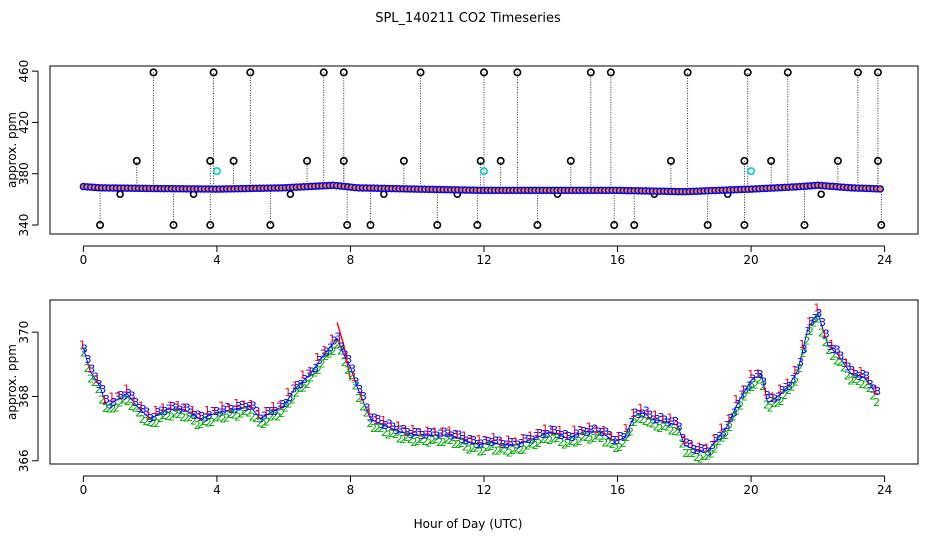  Describe the element at coordinates (468, 524) in the screenshot. I see `x-axis-label: Hour of Day (UTC)` at that location.